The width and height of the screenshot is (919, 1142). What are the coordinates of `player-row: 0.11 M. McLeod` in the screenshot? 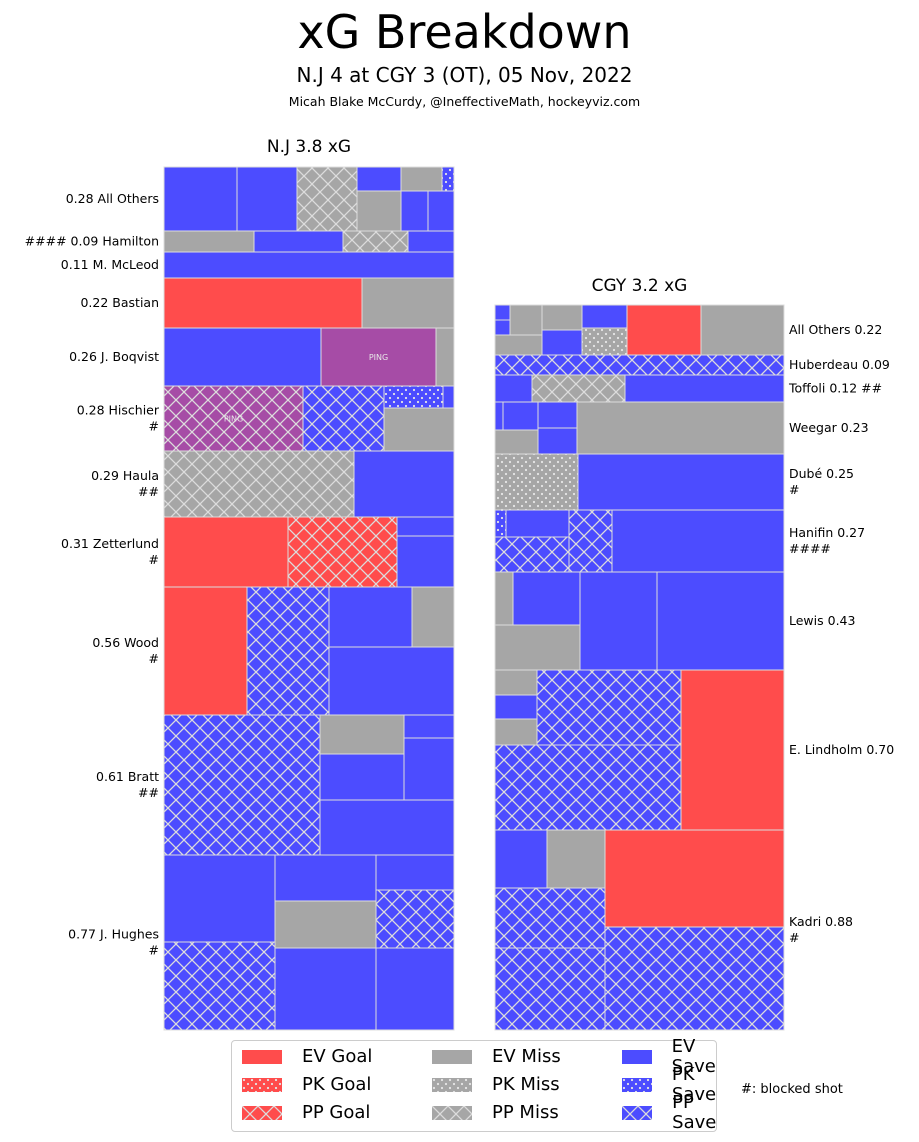 It's located at (258, 265).